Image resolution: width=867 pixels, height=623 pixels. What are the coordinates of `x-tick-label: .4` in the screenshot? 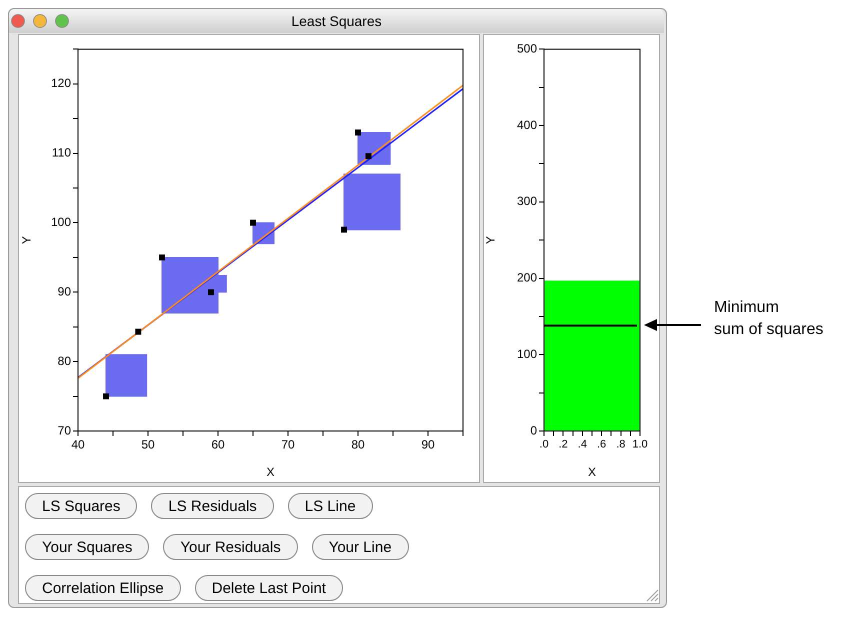 It's located at (582, 444).